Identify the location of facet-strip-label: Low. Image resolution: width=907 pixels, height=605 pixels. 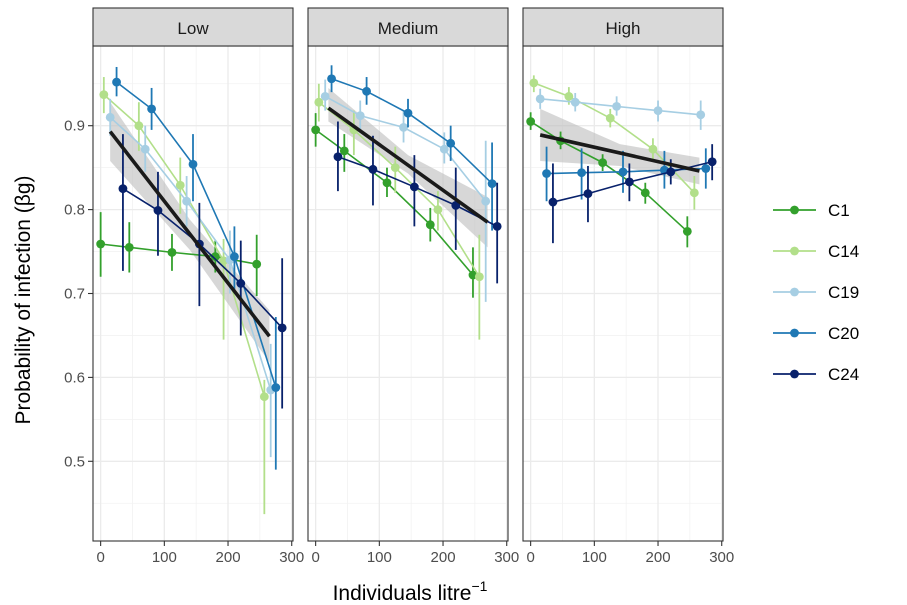
(193, 28).